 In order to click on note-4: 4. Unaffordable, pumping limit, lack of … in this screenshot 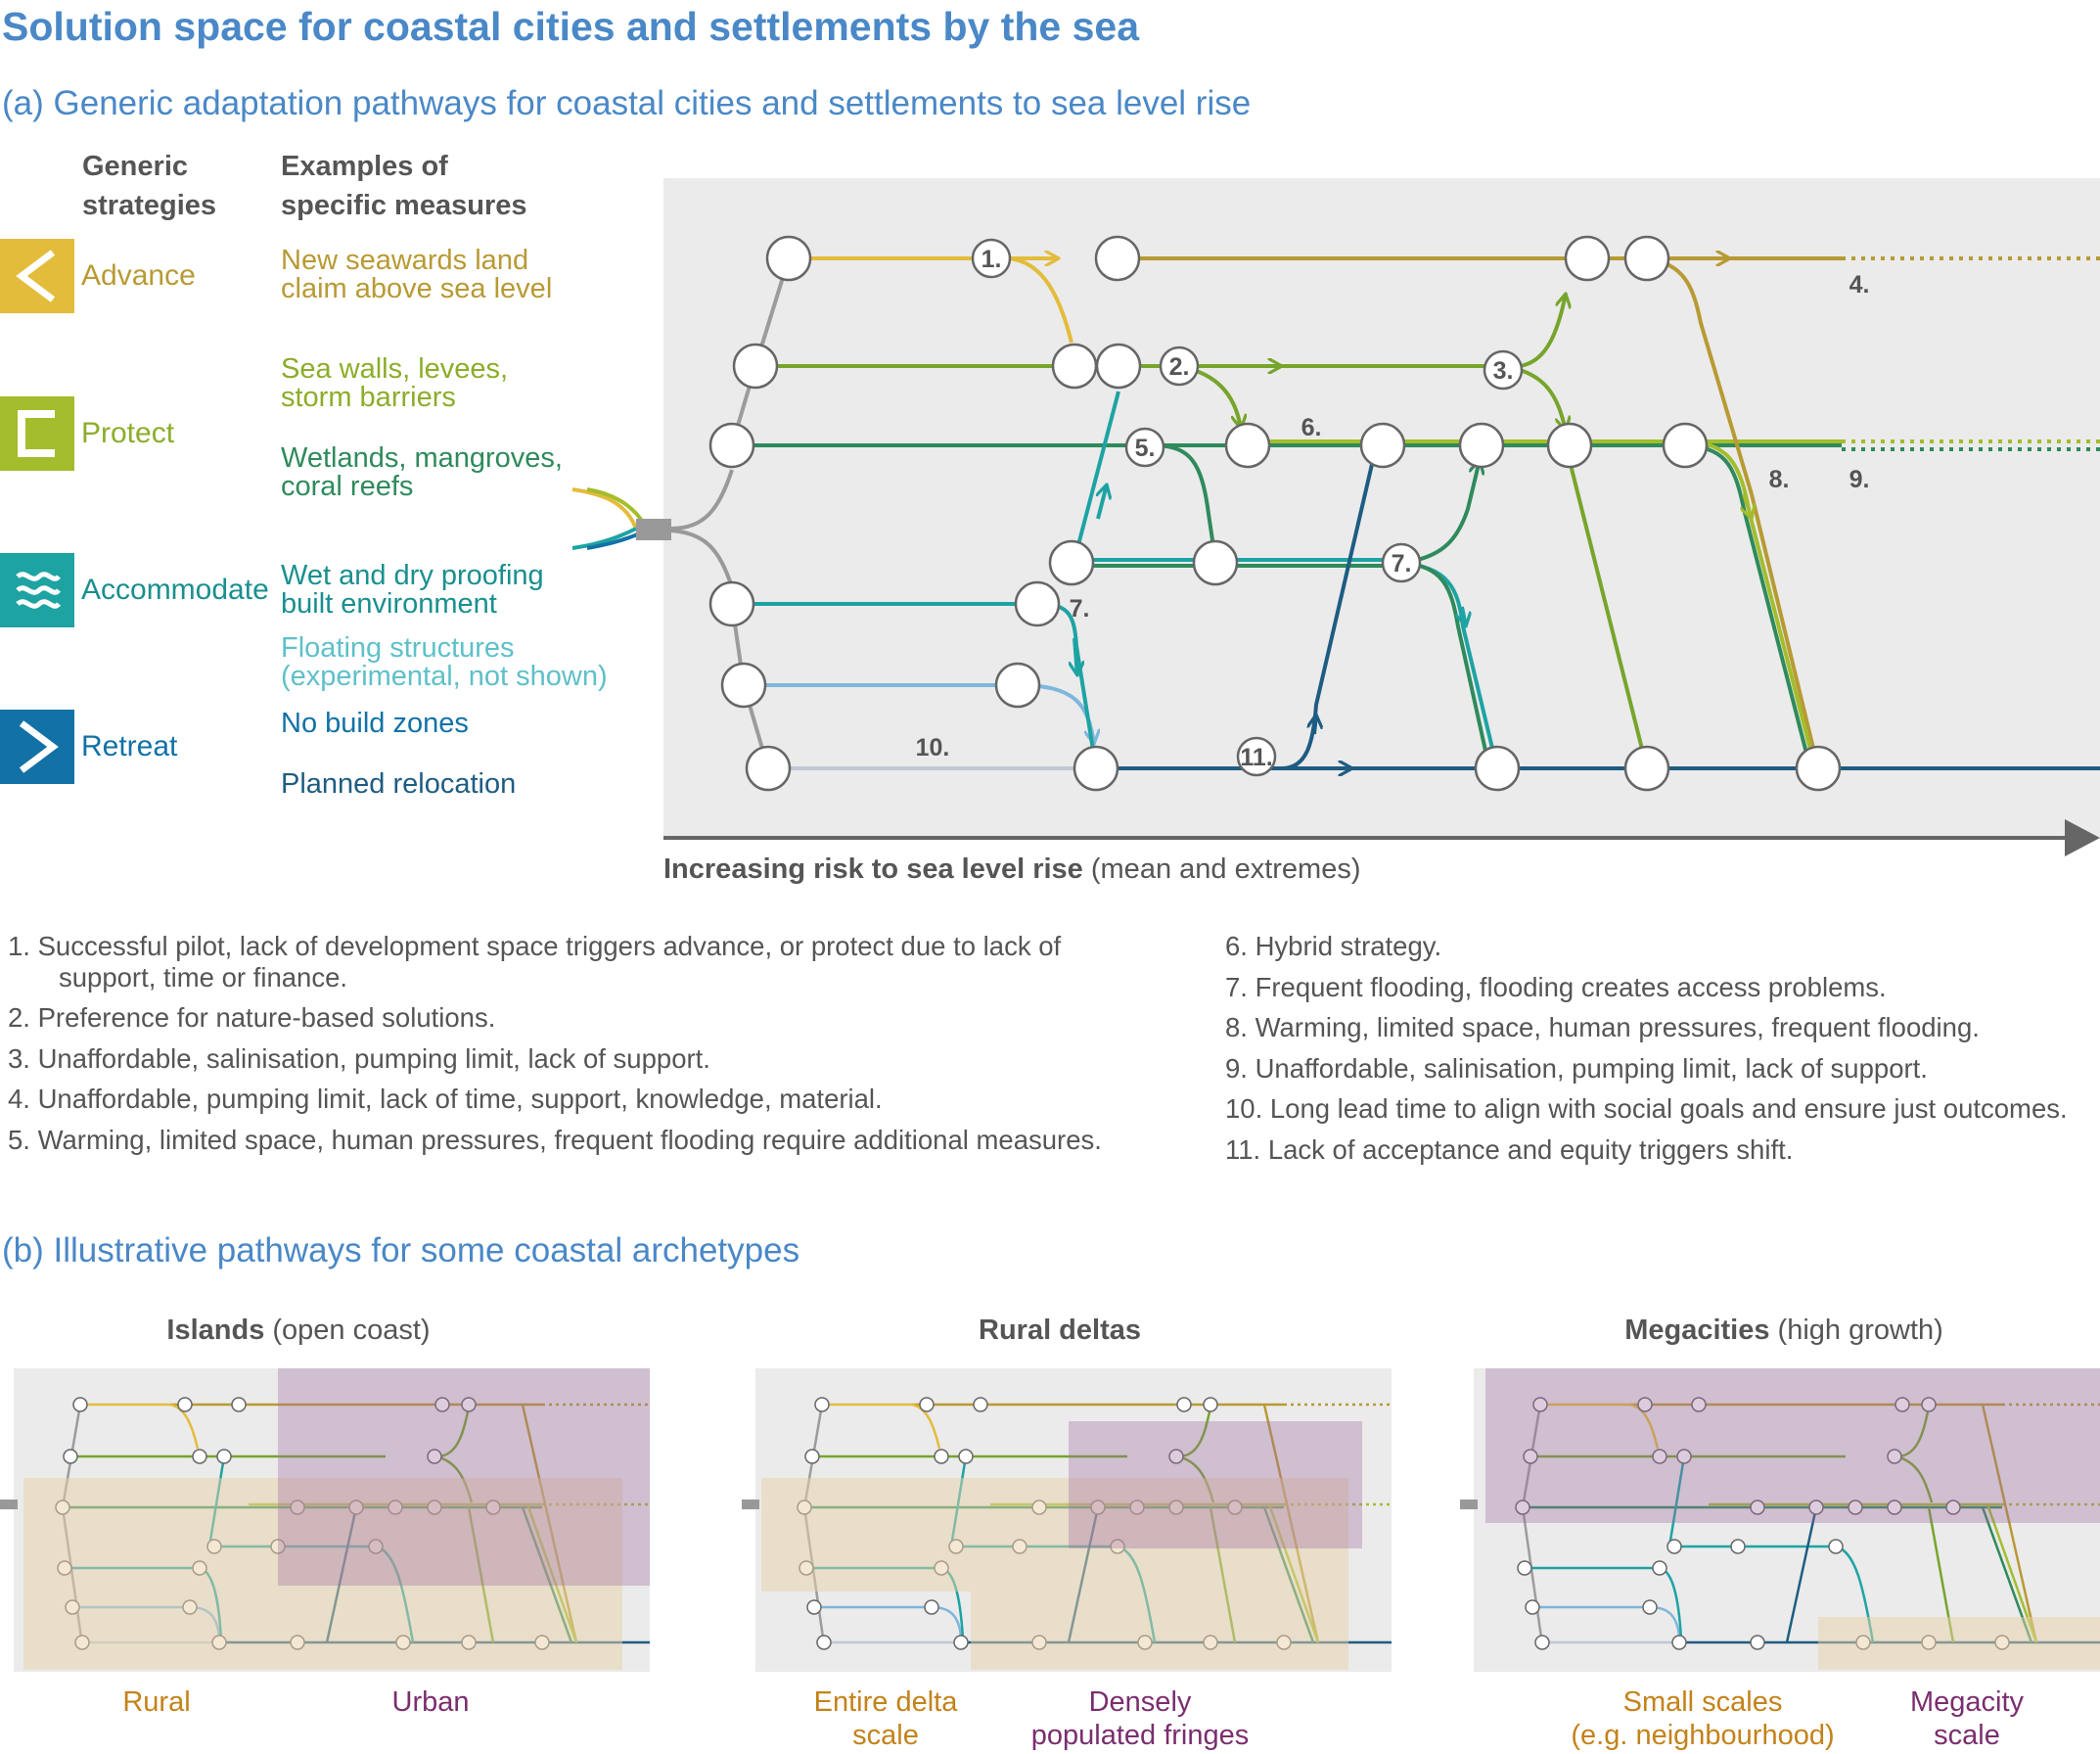, I will do `click(445, 1099)`.